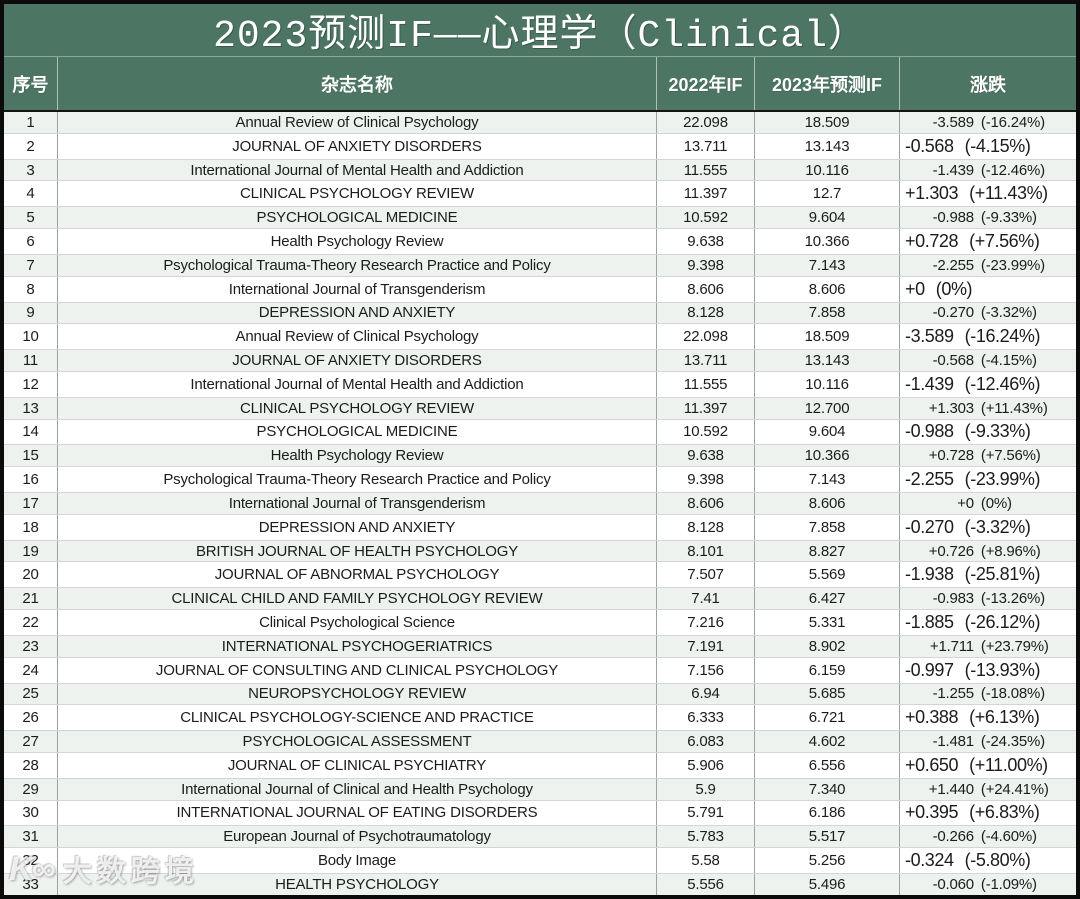  Describe the element at coordinates (953, 599) in the screenshot. I see `change-value: -0.983` at that location.